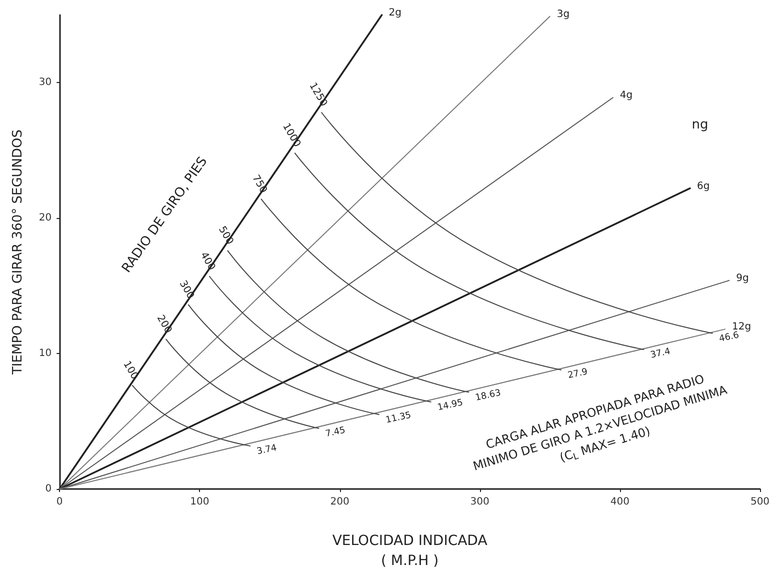  Describe the element at coordinates (626, 96) in the screenshot. I see `series-label: 4g` at that location.